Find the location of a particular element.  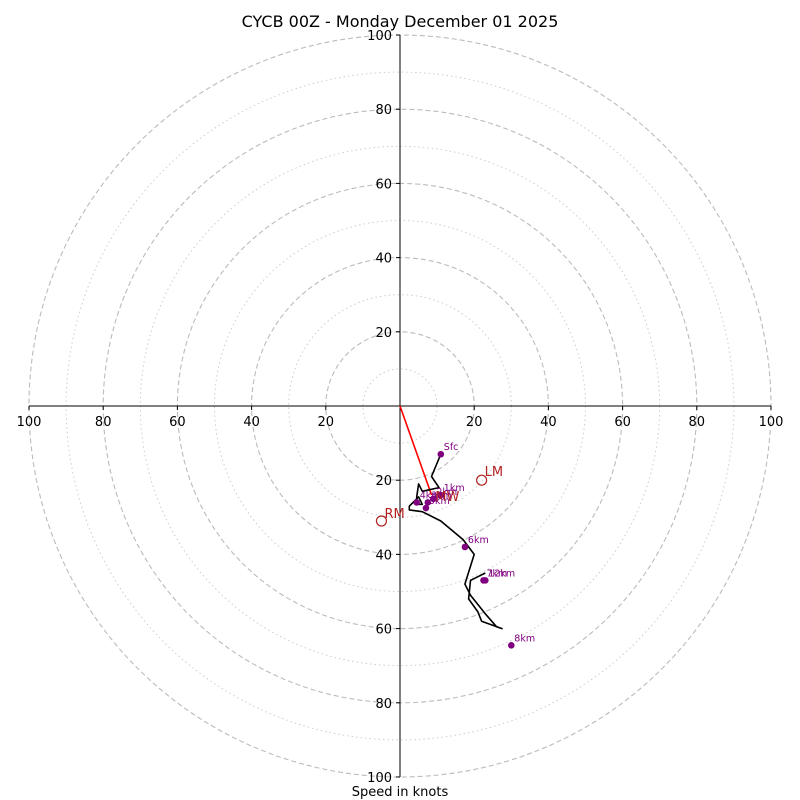

shear-vector is located at coordinates (416, 450).